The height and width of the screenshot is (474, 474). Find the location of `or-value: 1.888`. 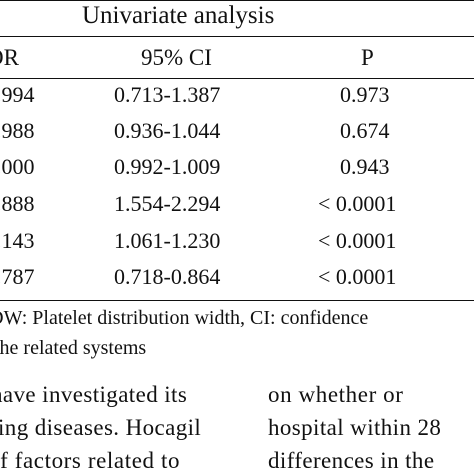

or-value: 1.888 is located at coordinates (17, 203).